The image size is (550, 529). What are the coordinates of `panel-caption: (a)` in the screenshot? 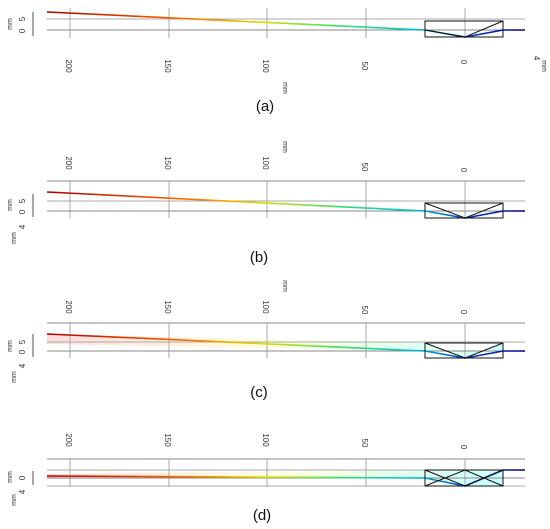 It's located at (265, 106).